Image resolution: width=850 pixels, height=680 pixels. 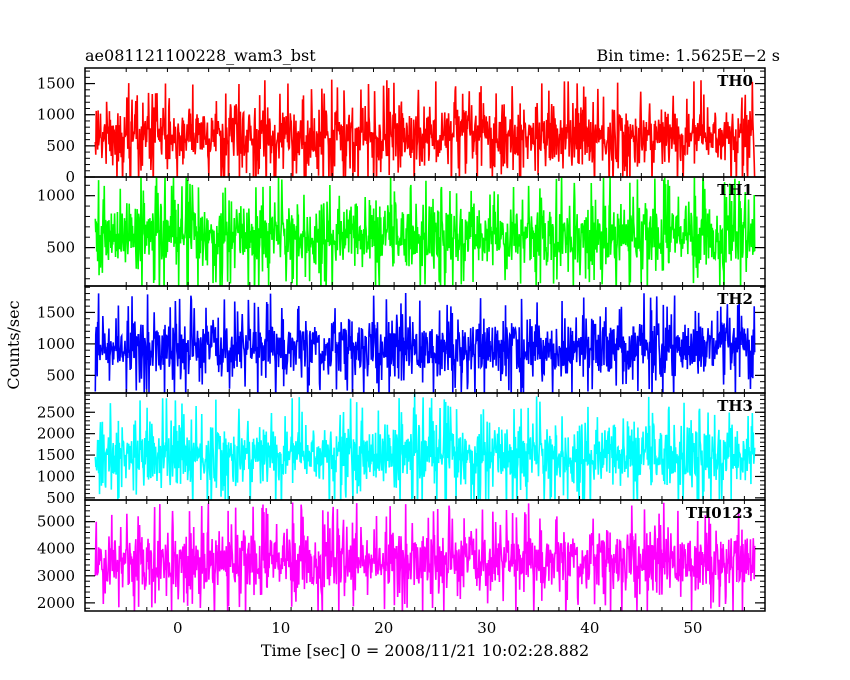 I want to click on x-tick-label: 40, so click(x=589, y=628).